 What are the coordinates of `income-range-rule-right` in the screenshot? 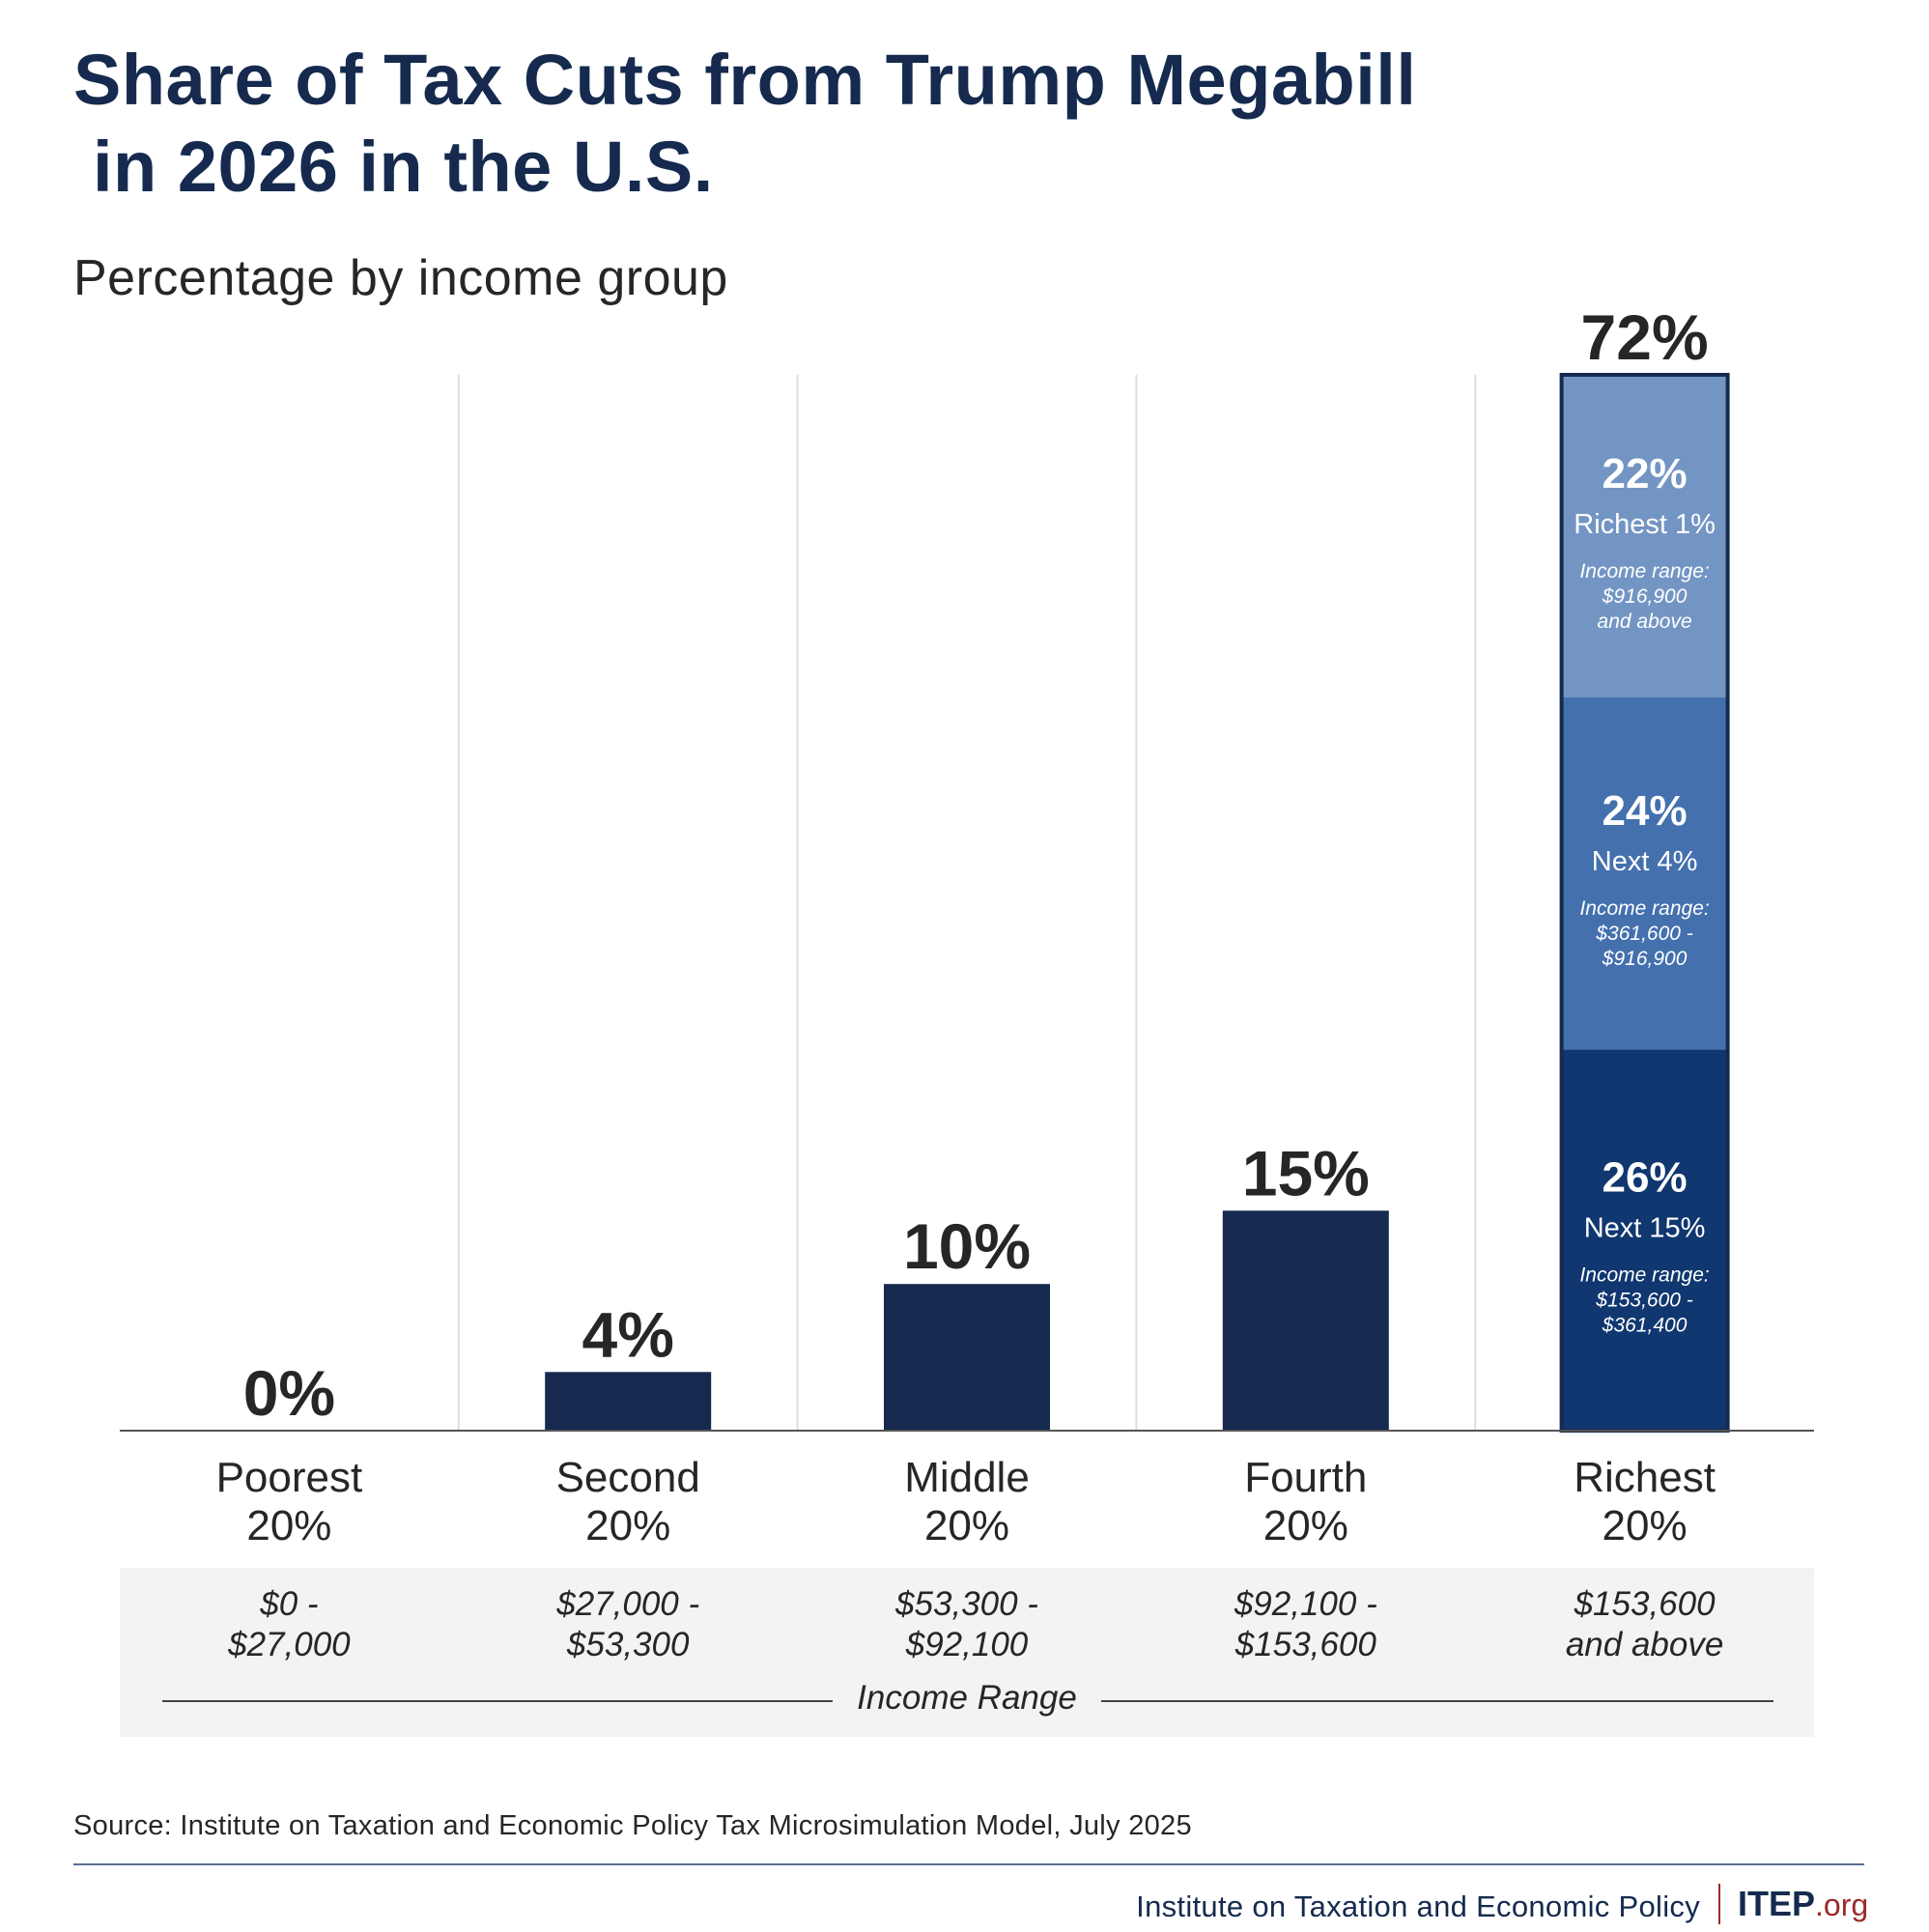 It's located at (1437, 1701).